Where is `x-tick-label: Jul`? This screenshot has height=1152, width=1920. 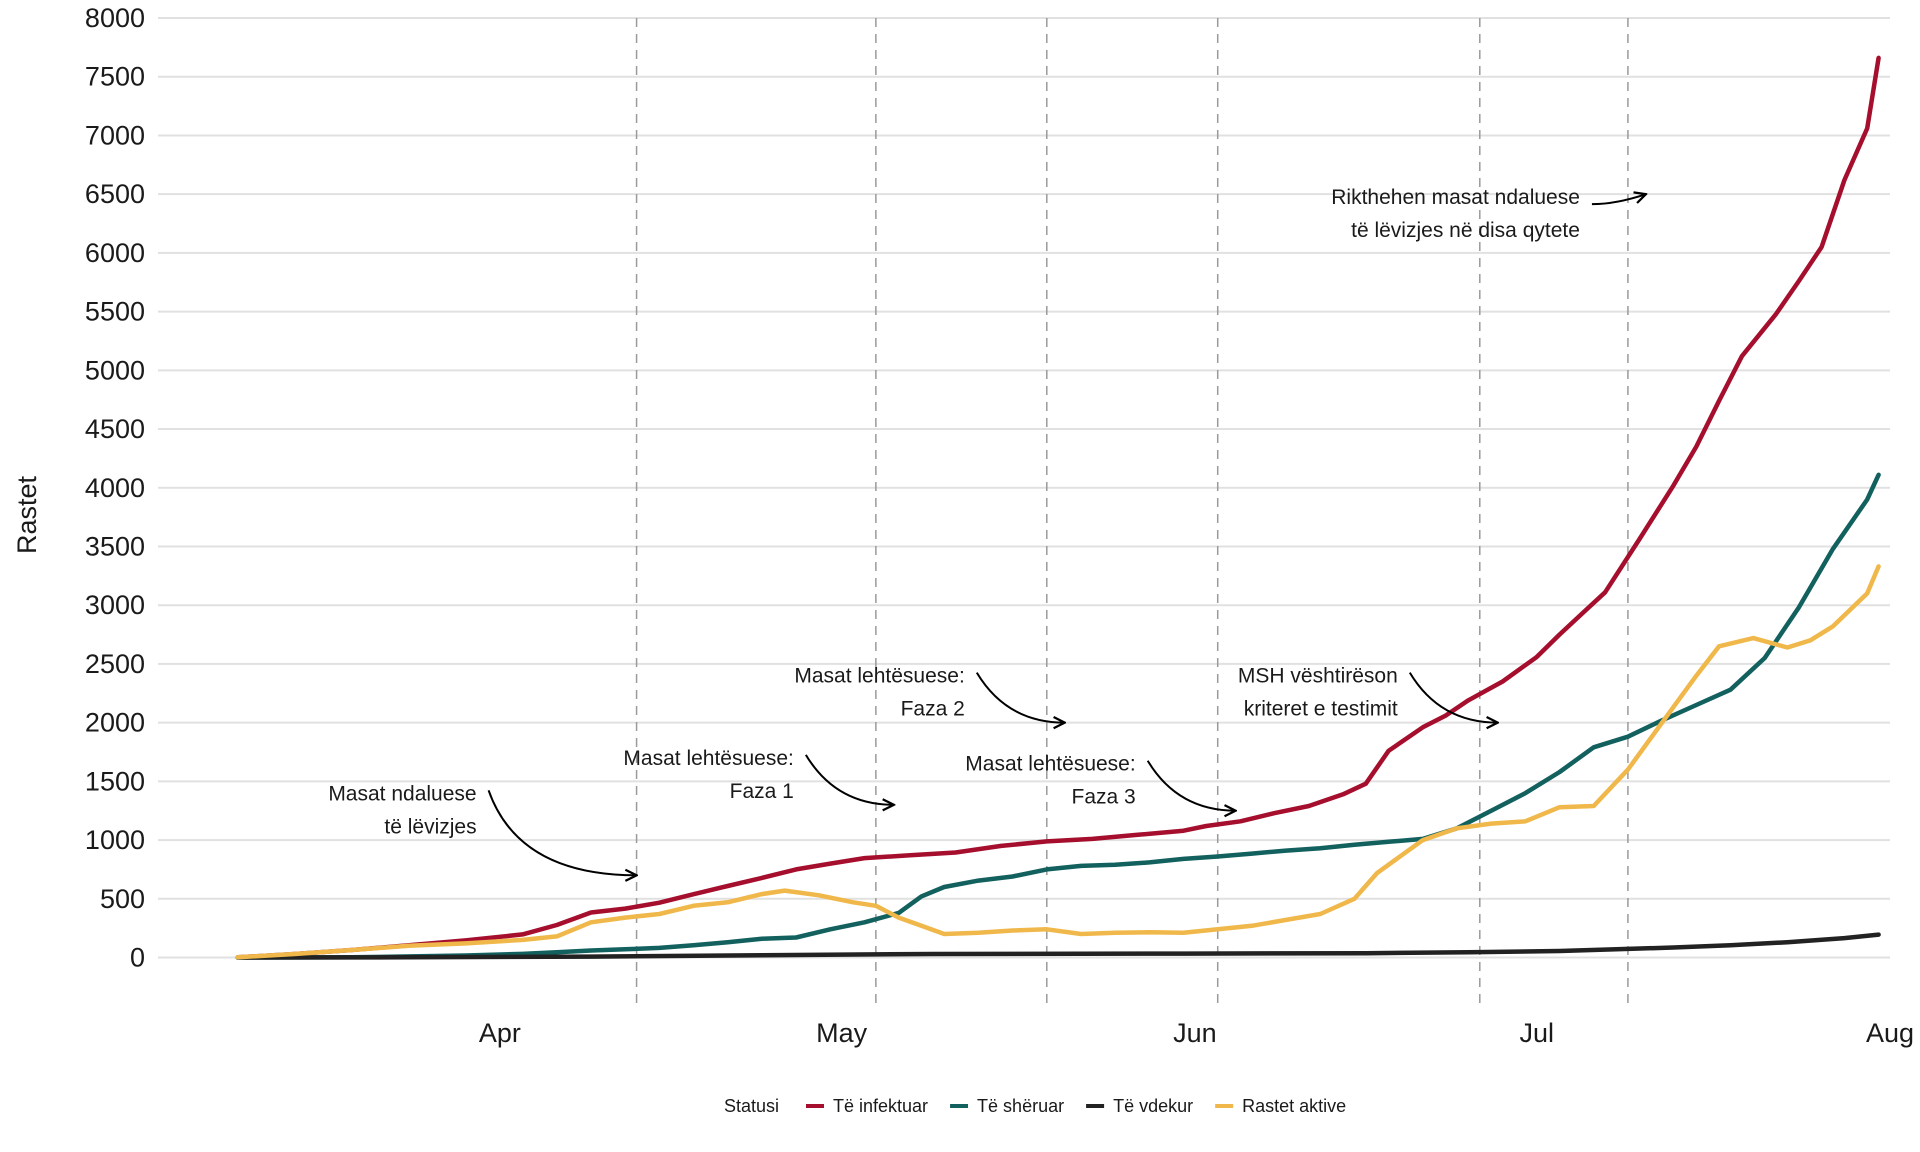 x-tick-label: Jul is located at coordinates (1537, 1033).